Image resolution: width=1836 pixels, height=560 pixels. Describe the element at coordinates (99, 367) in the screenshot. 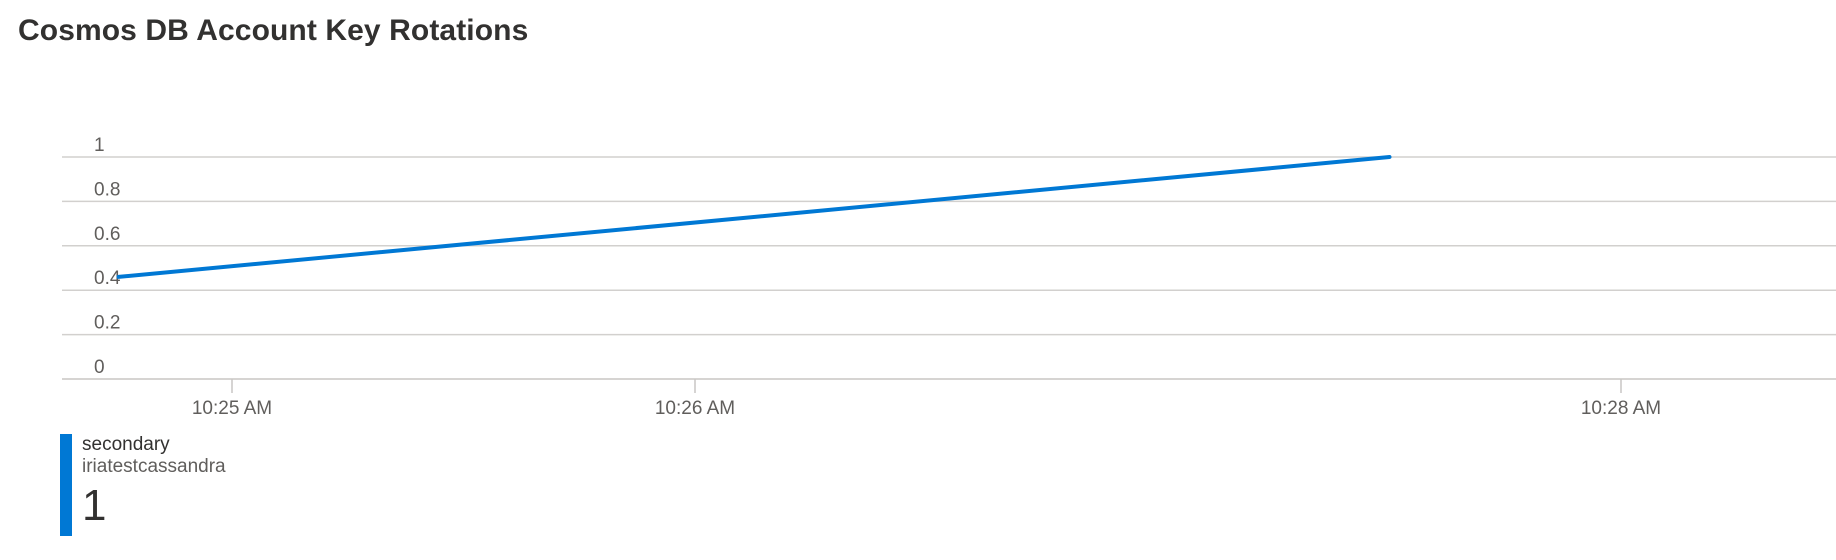

I see `y-tick-label: 0` at that location.